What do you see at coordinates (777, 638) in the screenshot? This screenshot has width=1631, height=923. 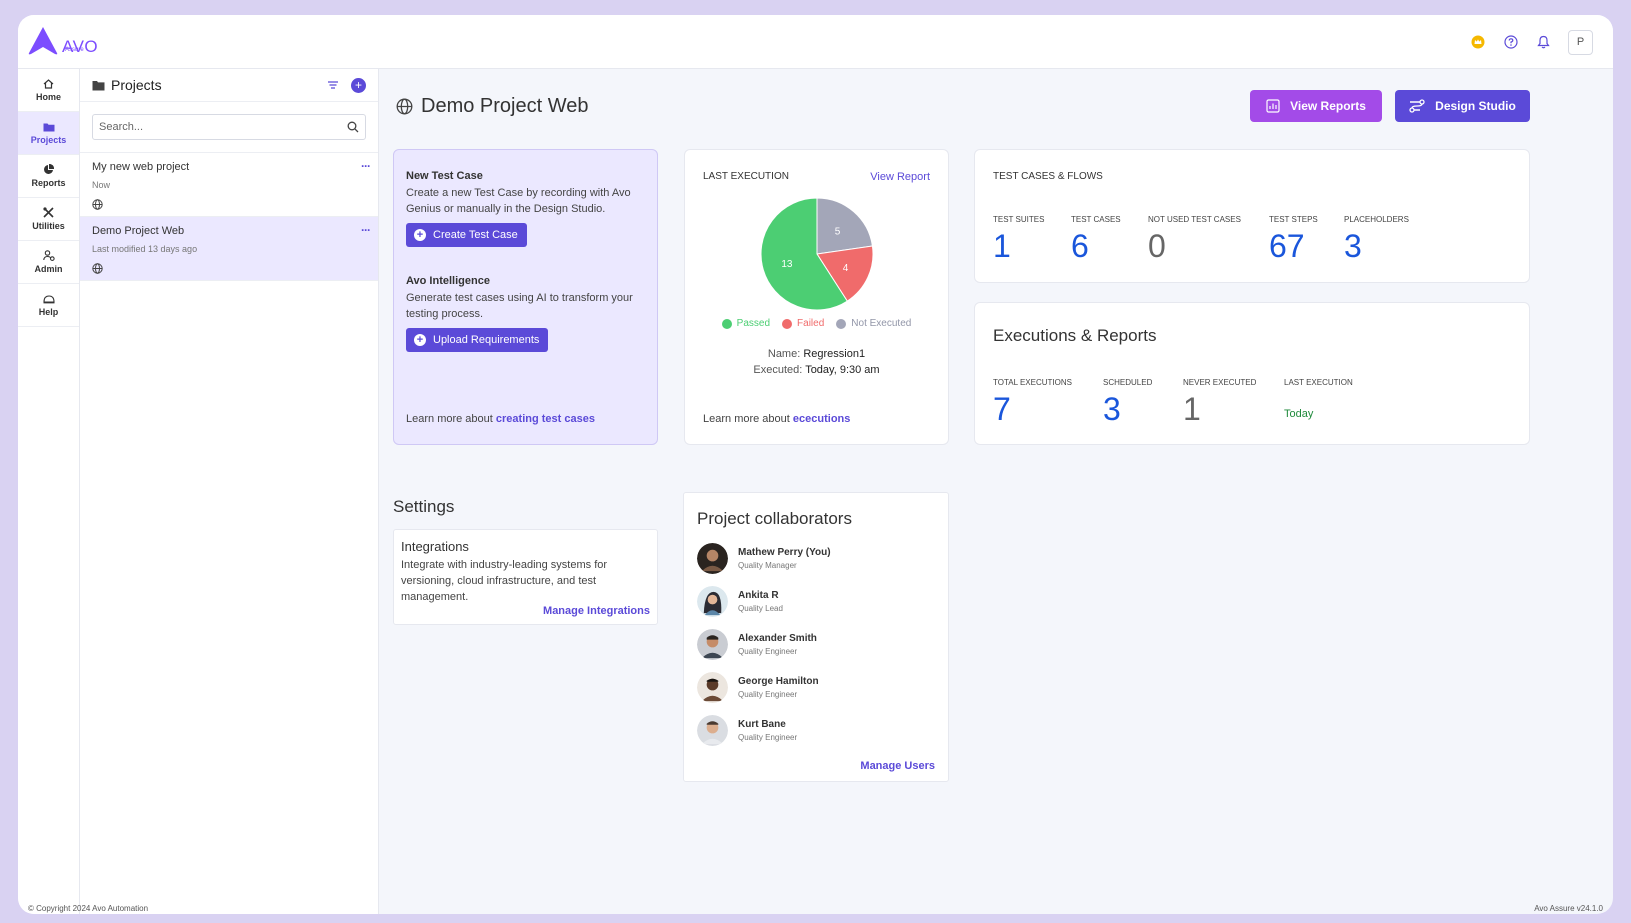 I see `collaborator-name: Alexander Smith` at bounding box center [777, 638].